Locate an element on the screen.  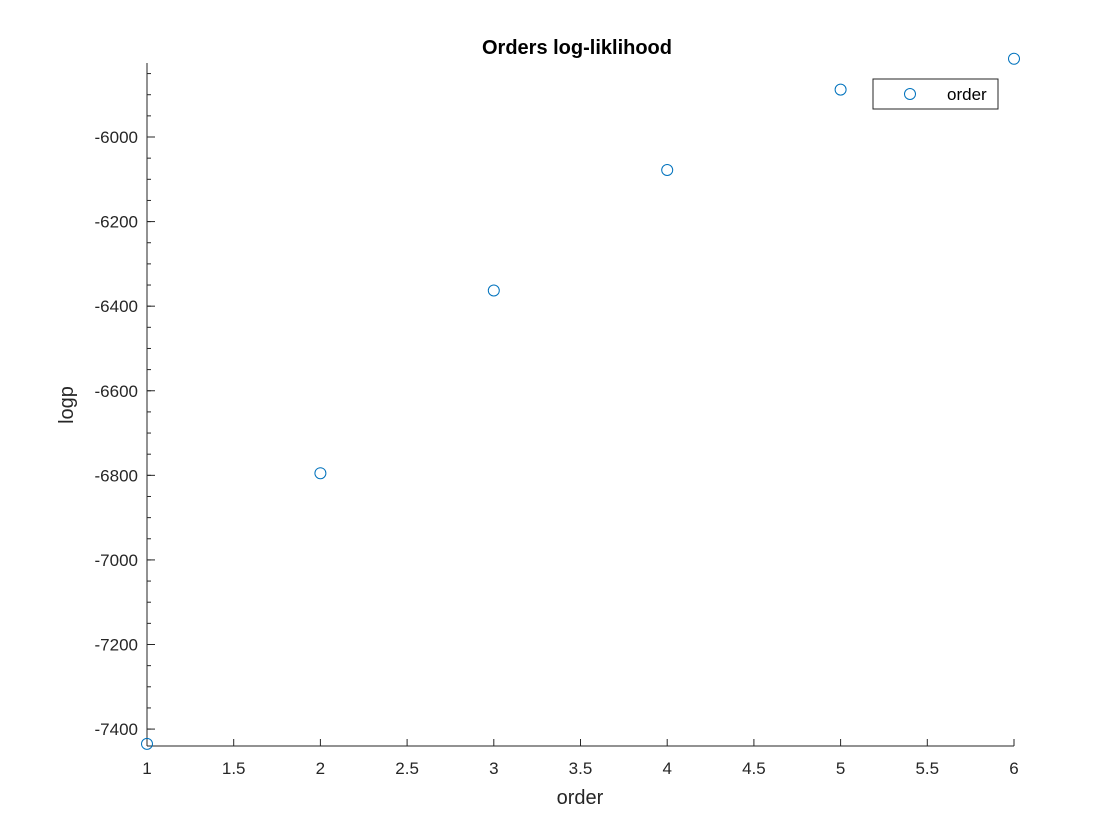
x-tick-label: 3.5 is located at coordinates (581, 768).